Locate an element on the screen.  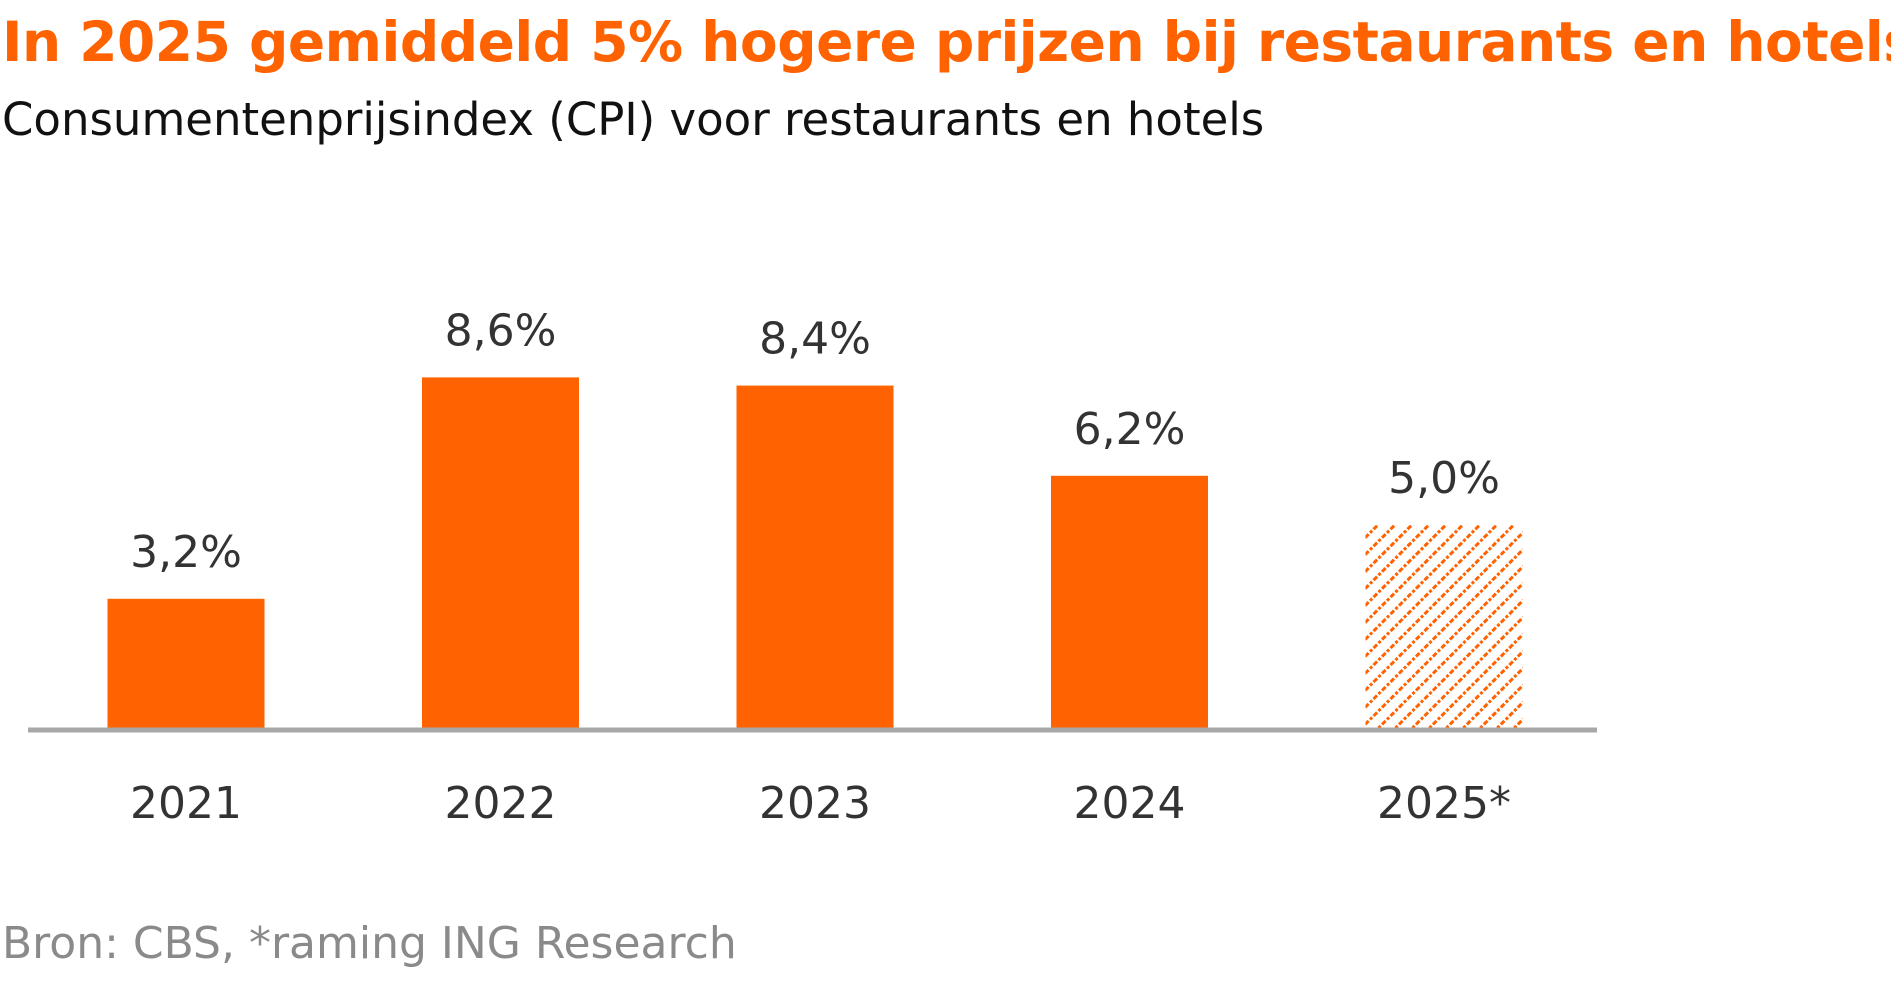
bar-2024 is located at coordinates (1129, 602).